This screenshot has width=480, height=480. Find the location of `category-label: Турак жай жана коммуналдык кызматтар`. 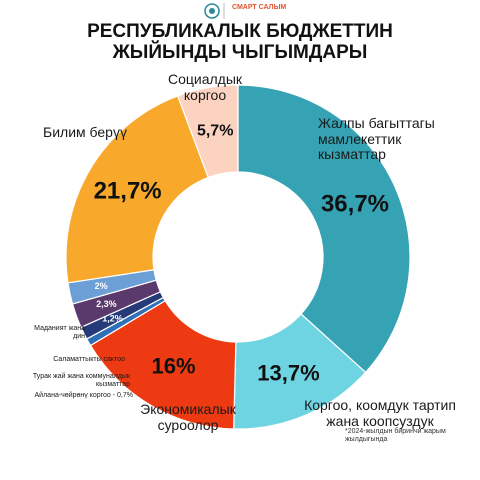

category-label: Турак жай жана коммуналдык кызматтар is located at coordinates (81, 380).